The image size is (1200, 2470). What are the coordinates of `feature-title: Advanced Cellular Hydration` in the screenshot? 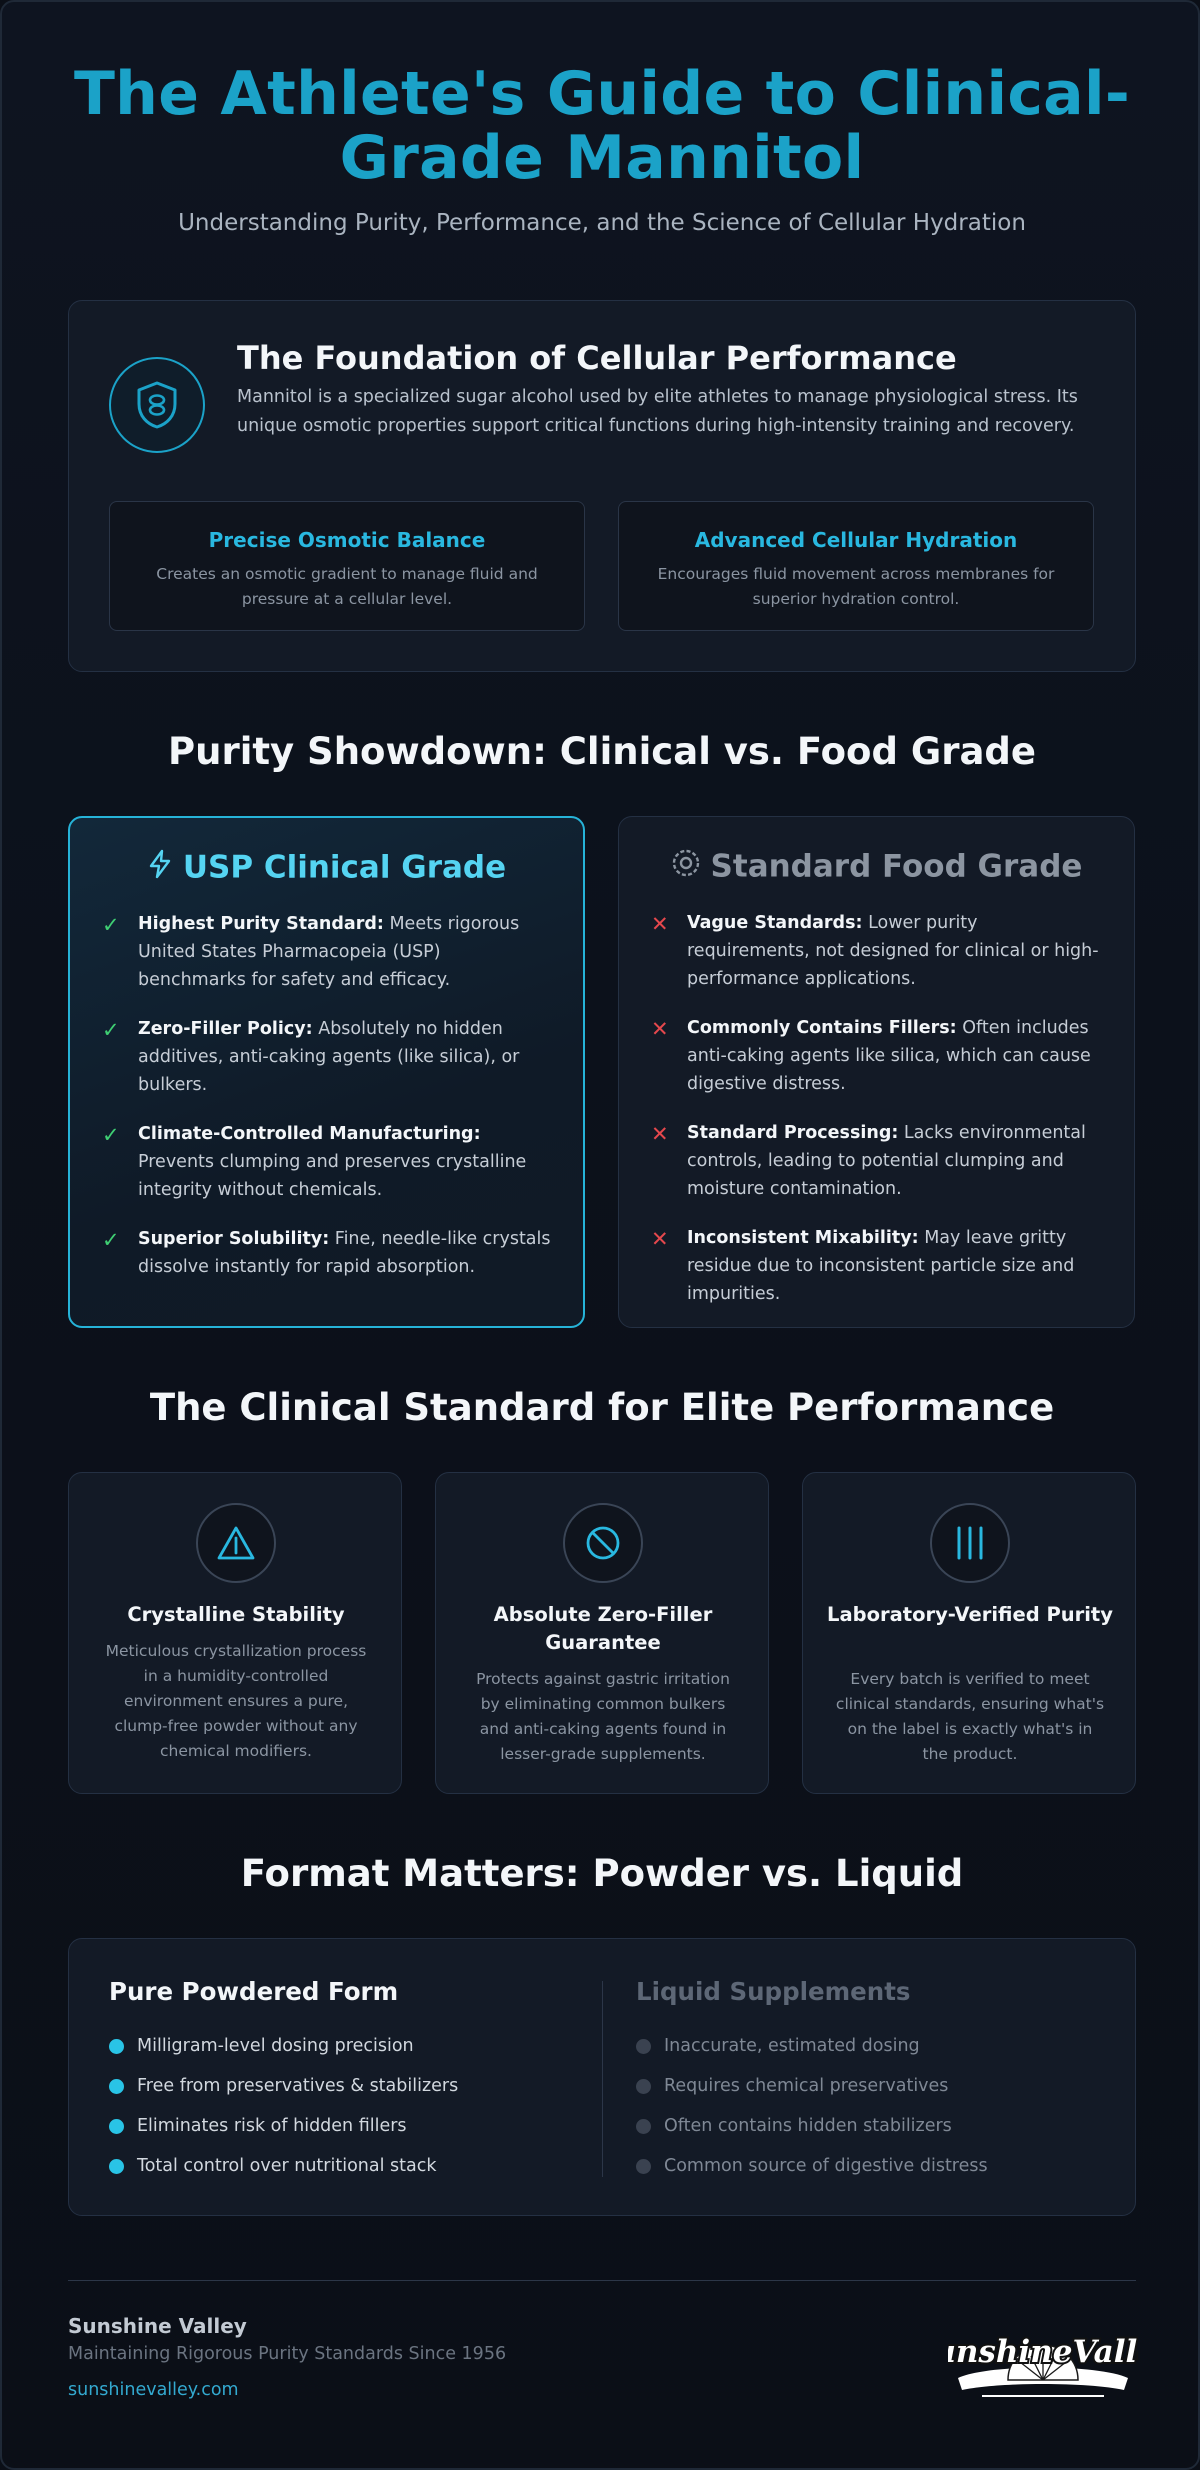 It's located at (856, 540).